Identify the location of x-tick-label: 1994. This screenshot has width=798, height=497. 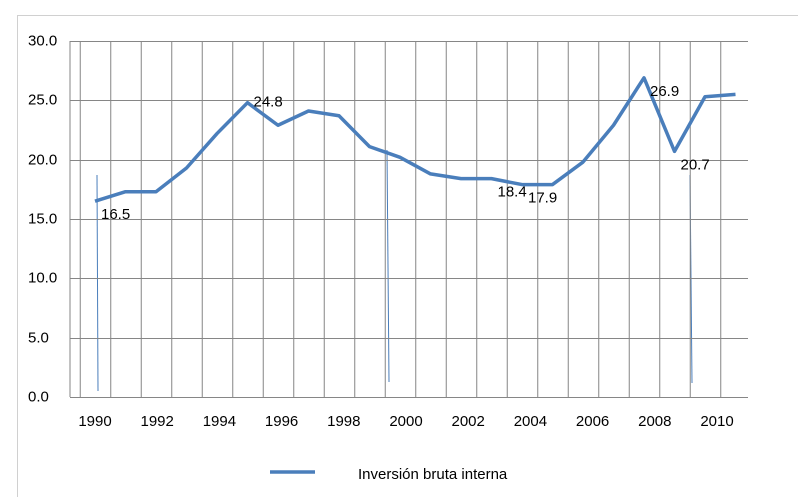
(219, 421).